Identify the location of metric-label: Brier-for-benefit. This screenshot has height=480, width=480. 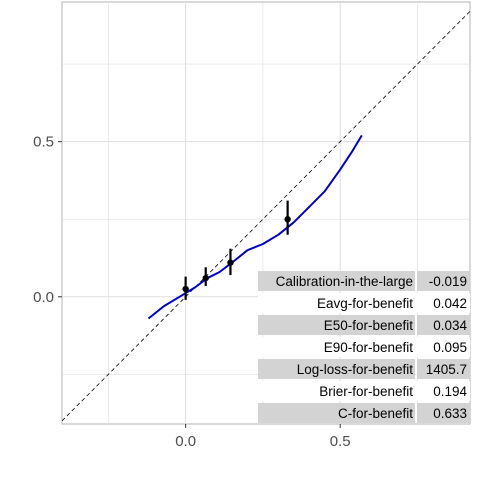
(366, 391).